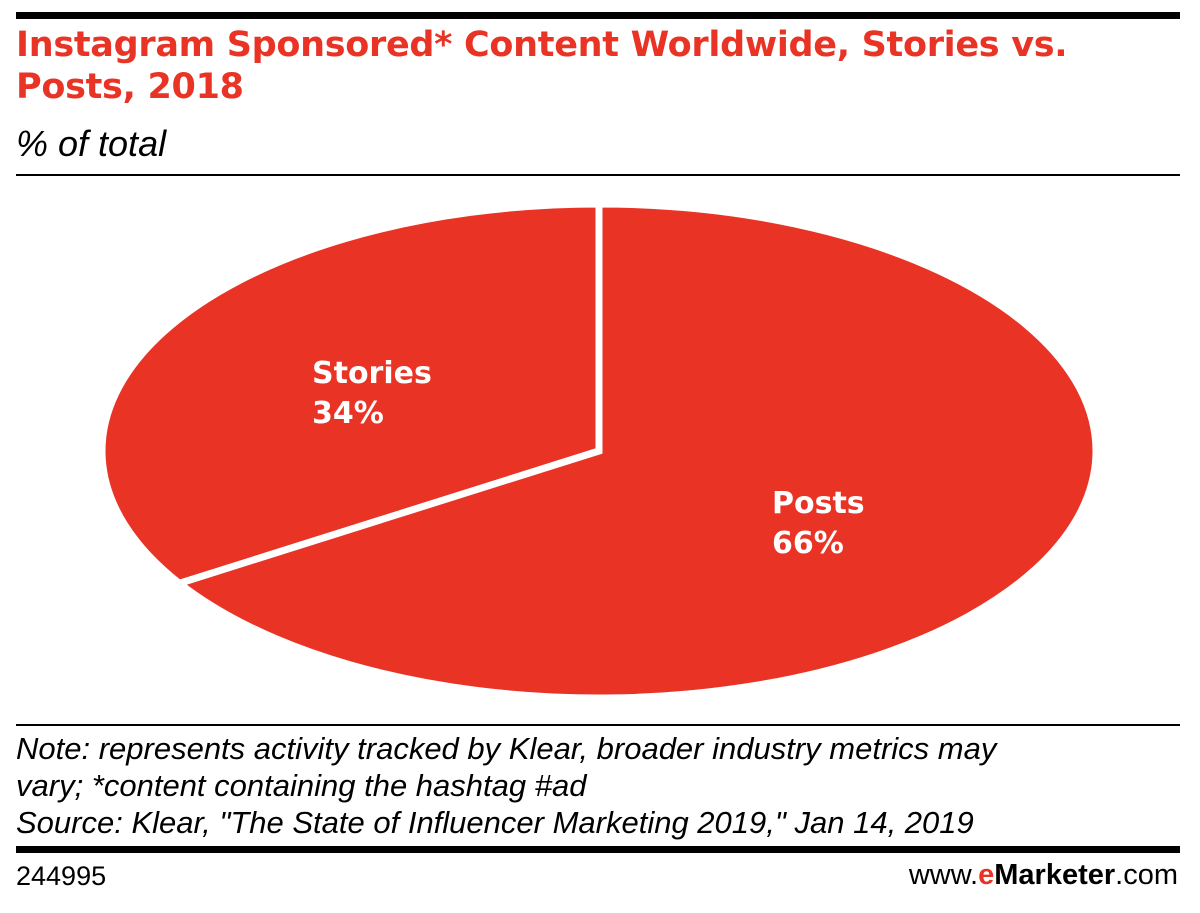 The width and height of the screenshot is (1200, 913). Describe the element at coordinates (808, 543) in the screenshot. I see `pie-value-posts: 66%` at that location.